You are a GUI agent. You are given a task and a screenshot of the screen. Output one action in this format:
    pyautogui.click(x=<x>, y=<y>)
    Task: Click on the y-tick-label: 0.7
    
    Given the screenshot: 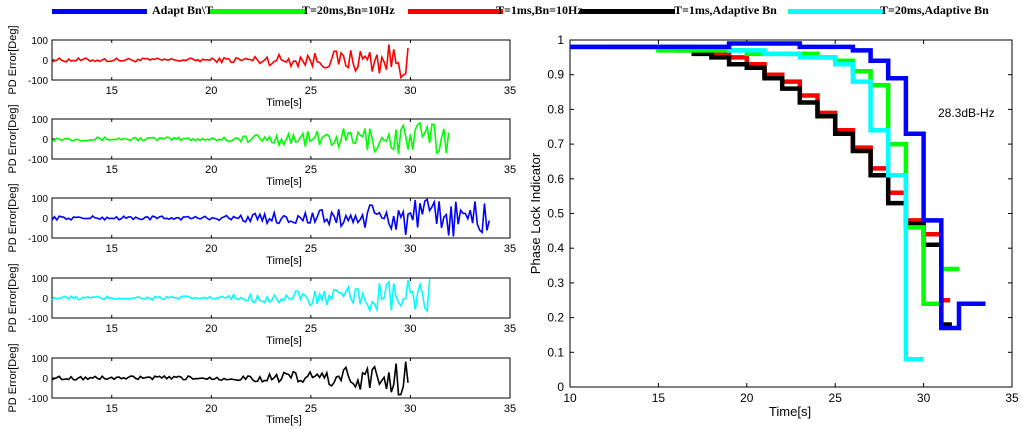 What is the action you would take?
    pyautogui.click(x=555, y=144)
    